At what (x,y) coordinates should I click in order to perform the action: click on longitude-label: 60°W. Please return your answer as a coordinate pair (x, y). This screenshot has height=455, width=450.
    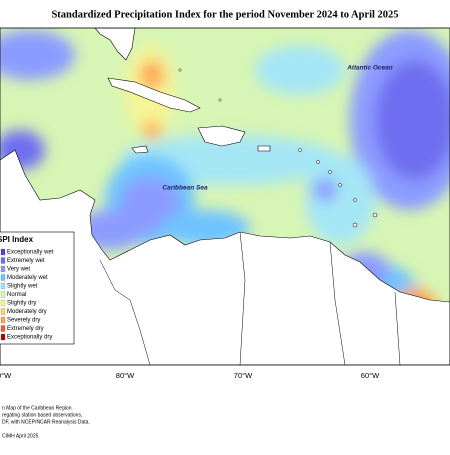
    Looking at the image, I should click on (370, 375).